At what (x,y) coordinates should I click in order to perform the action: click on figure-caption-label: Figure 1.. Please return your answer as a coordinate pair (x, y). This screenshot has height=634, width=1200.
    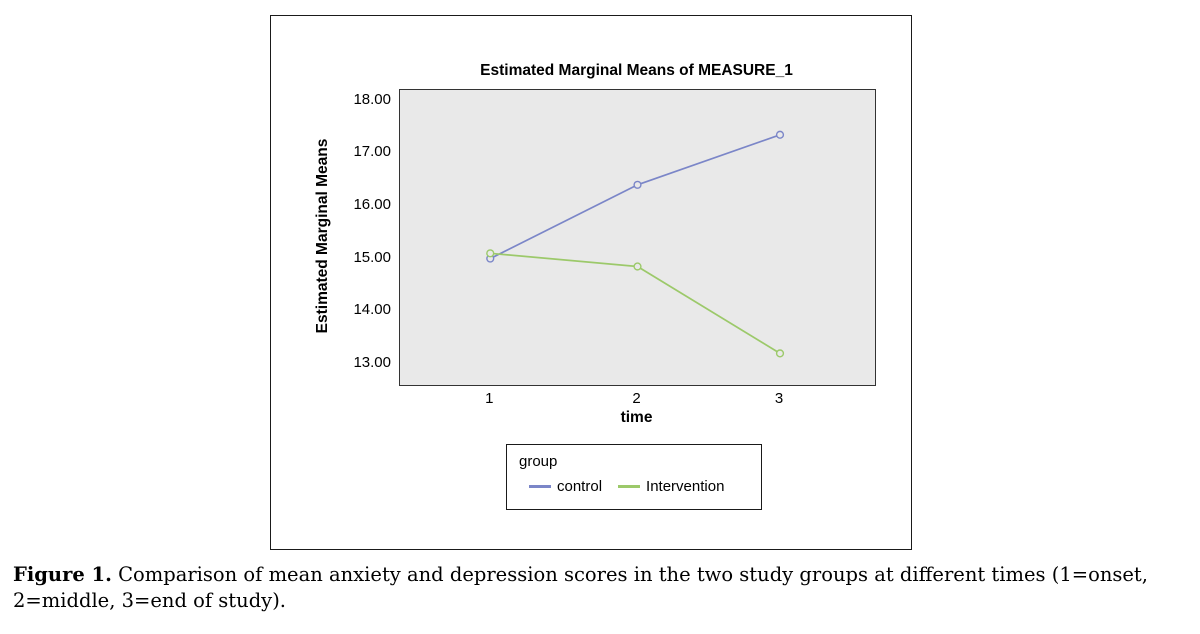
    Looking at the image, I should click on (62, 574).